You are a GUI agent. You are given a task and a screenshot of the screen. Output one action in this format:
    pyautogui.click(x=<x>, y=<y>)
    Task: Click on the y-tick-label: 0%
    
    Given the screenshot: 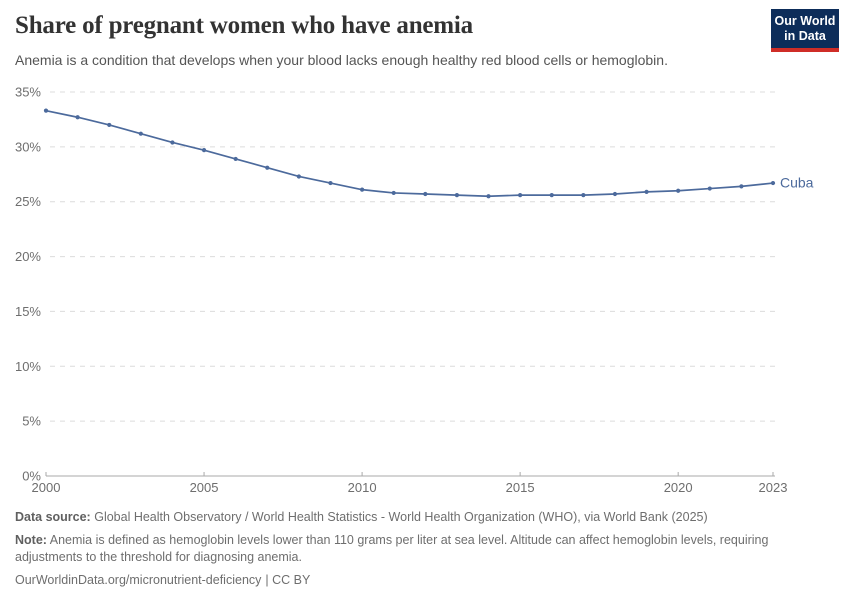 What is the action you would take?
    pyautogui.click(x=31, y=476)
    